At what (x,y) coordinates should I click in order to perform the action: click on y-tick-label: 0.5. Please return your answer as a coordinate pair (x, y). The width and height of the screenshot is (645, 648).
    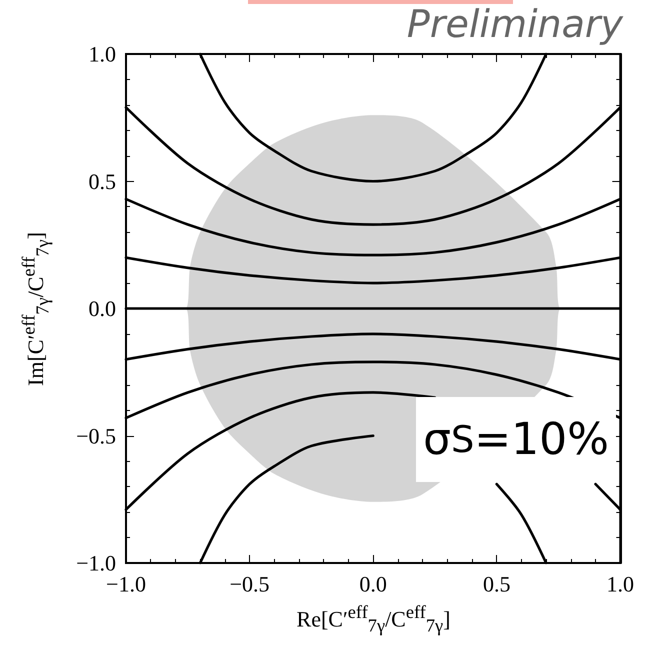
    Looking at the image, I should click on (102, 181).